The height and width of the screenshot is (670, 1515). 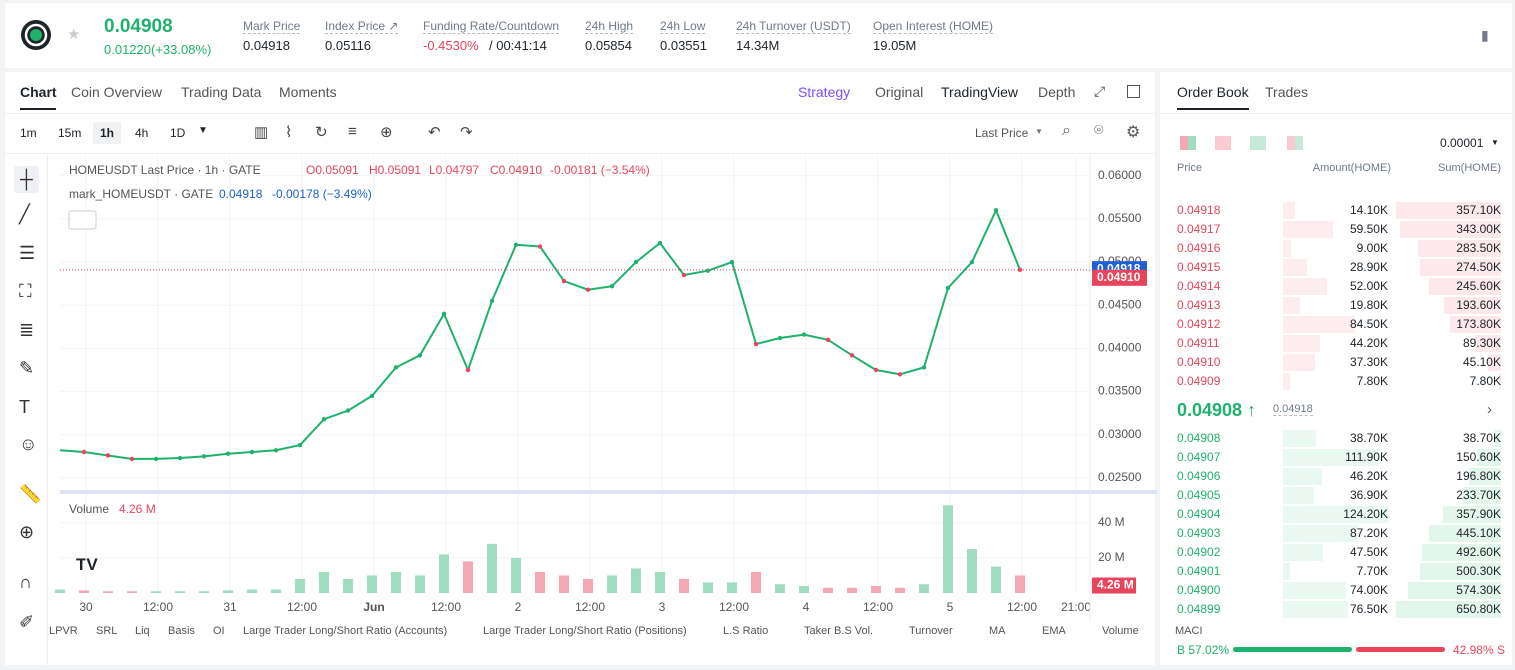 What do you see at coordinates (27, 368) in the screenshot?
I see `drawing-tool: ✎` at bounding box center [27, 368].